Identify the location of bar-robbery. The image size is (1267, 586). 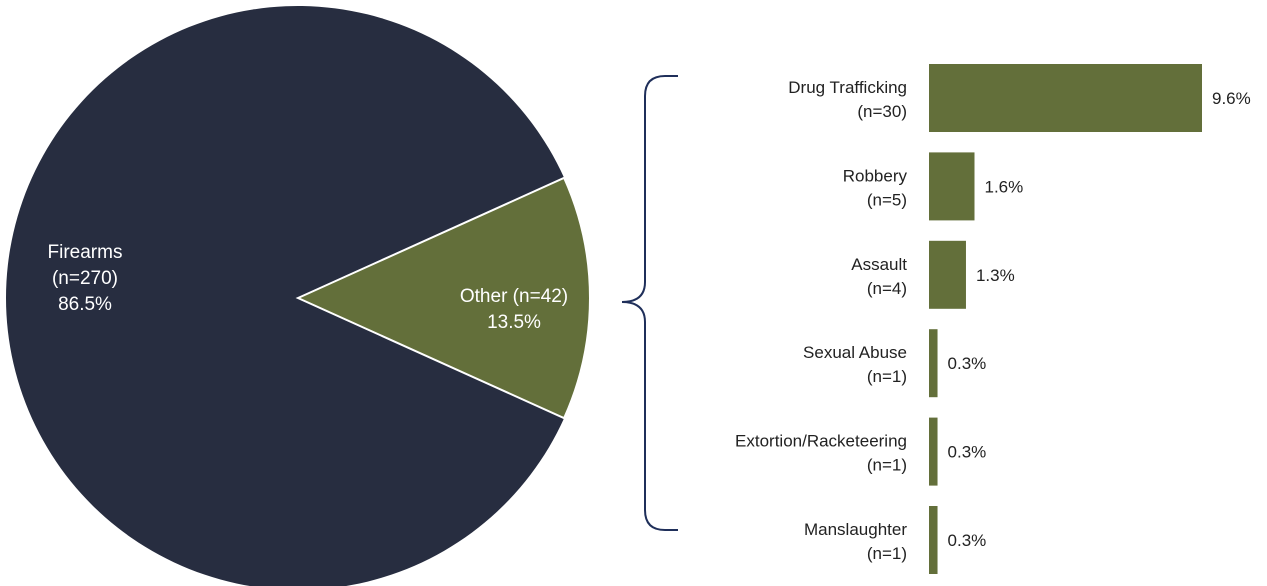
(952, 186).